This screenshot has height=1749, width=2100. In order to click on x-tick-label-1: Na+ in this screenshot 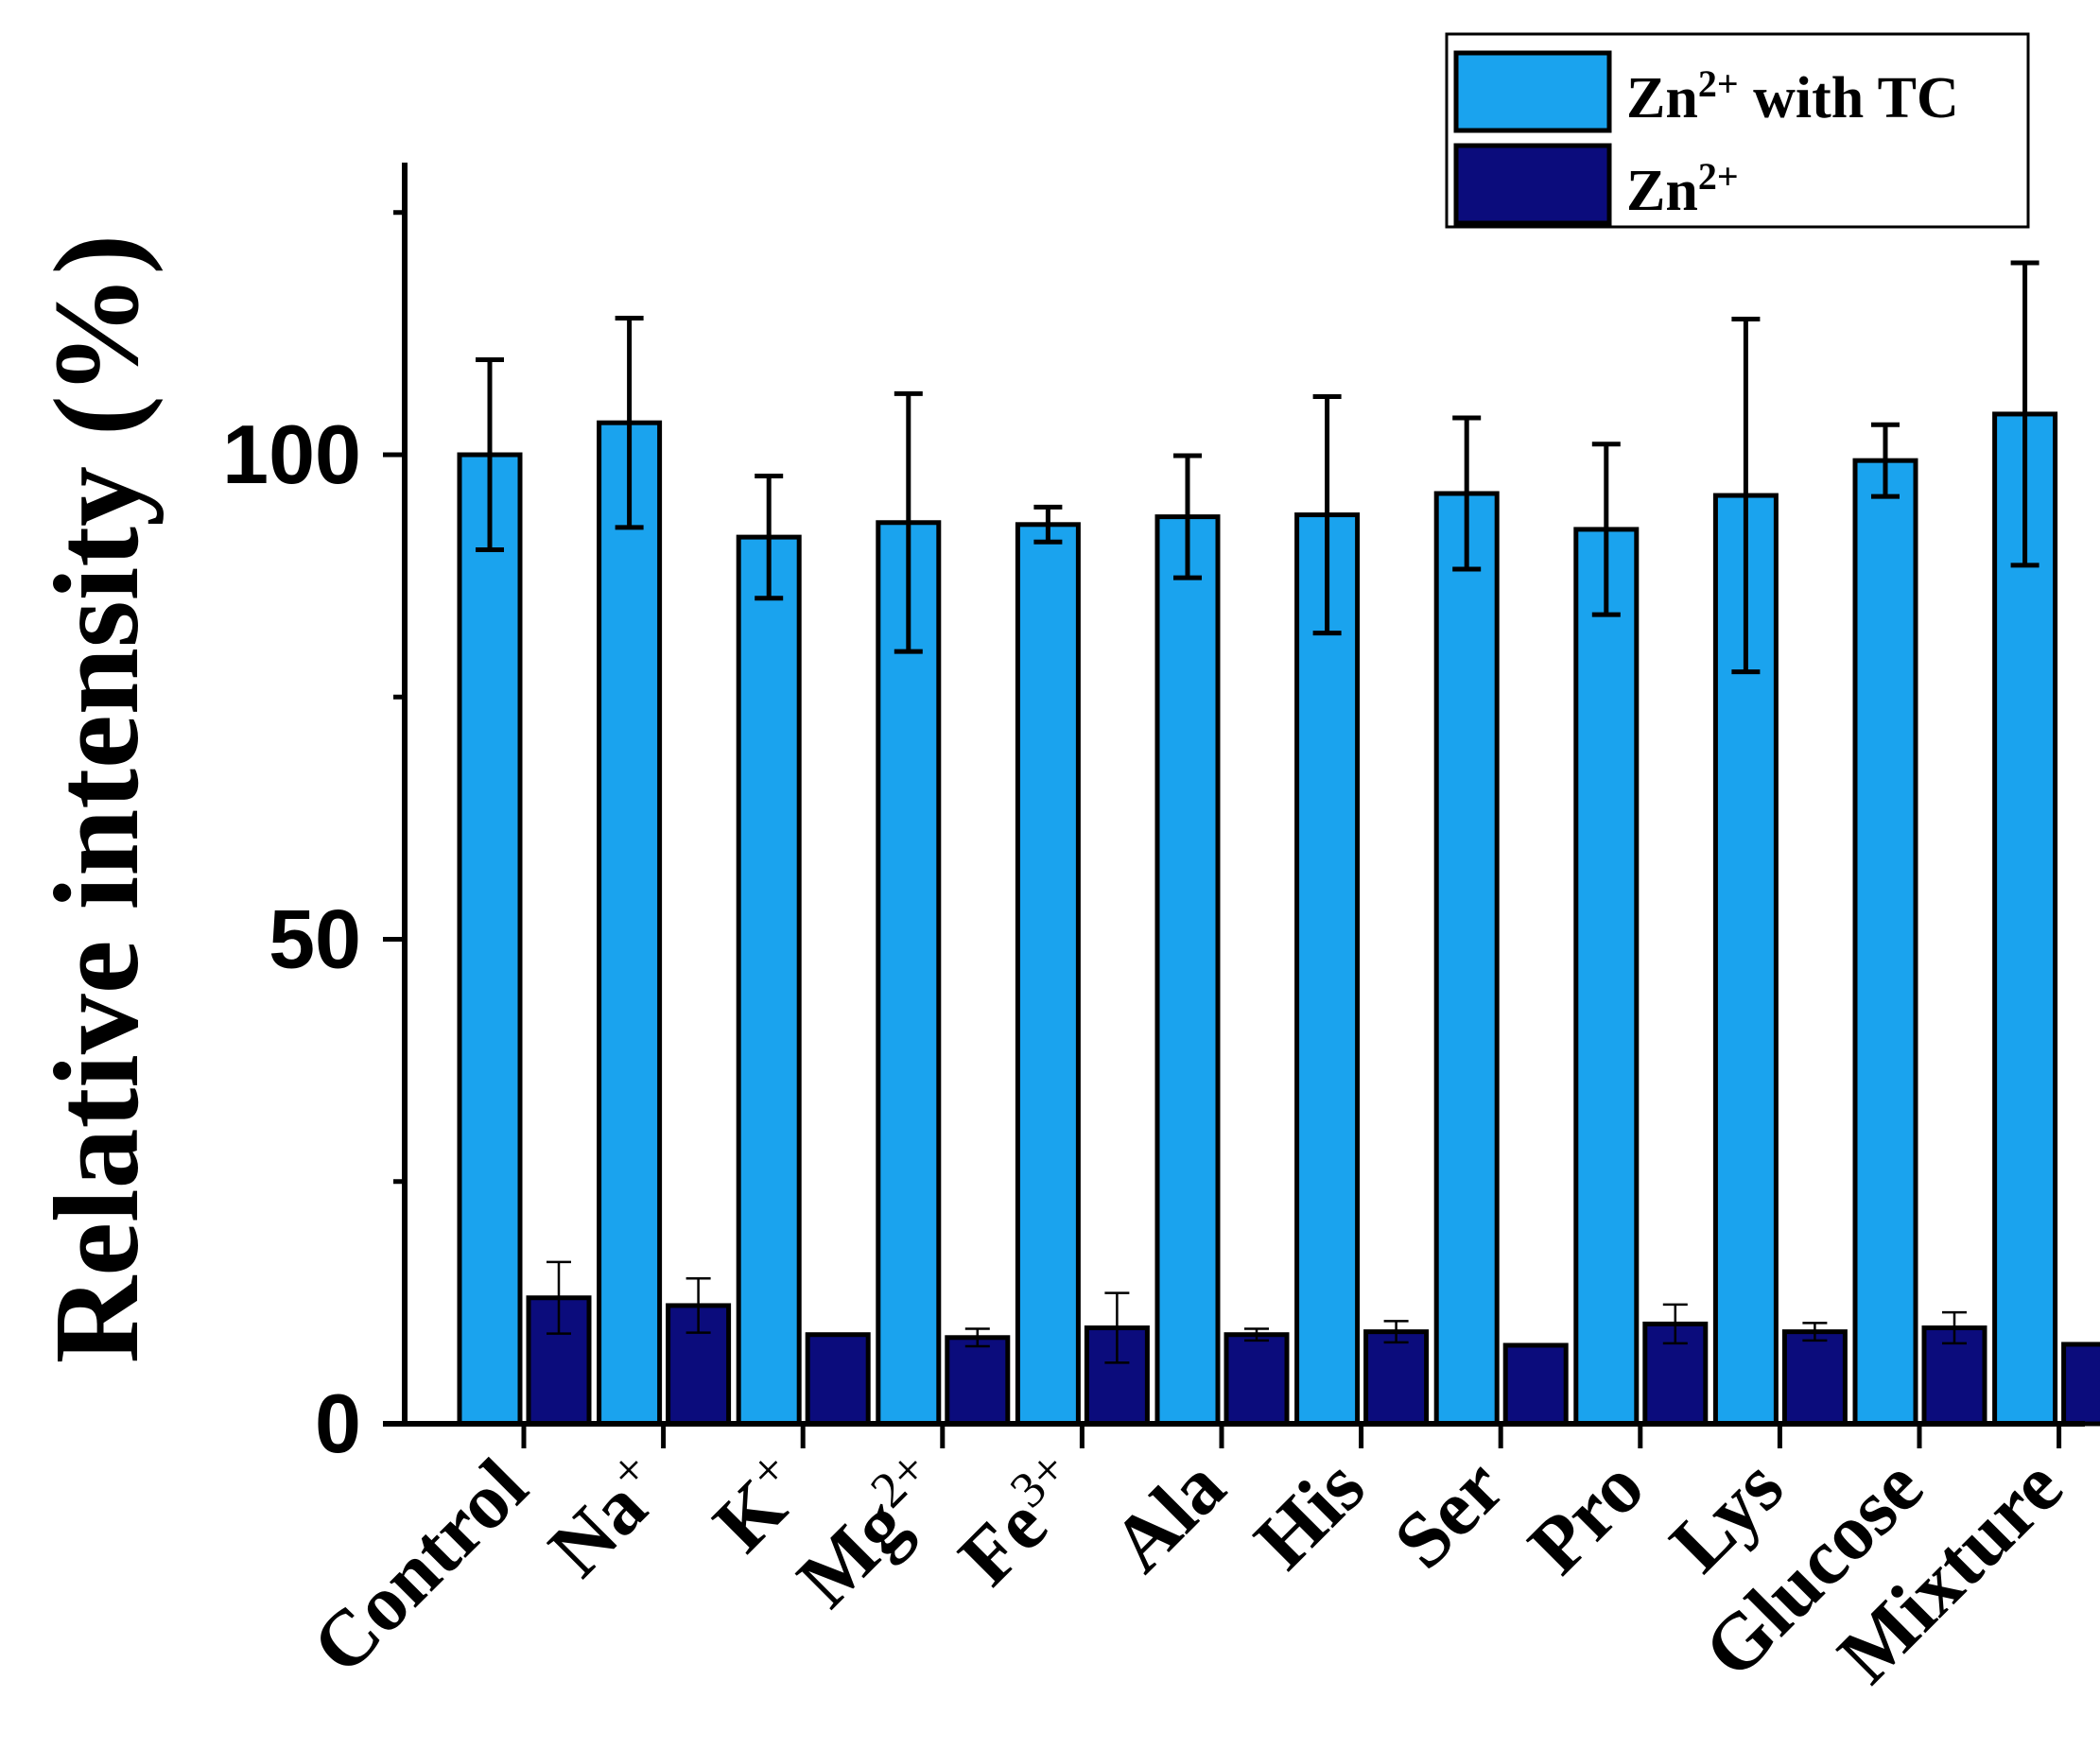, I will do `click(607, 1517)`.